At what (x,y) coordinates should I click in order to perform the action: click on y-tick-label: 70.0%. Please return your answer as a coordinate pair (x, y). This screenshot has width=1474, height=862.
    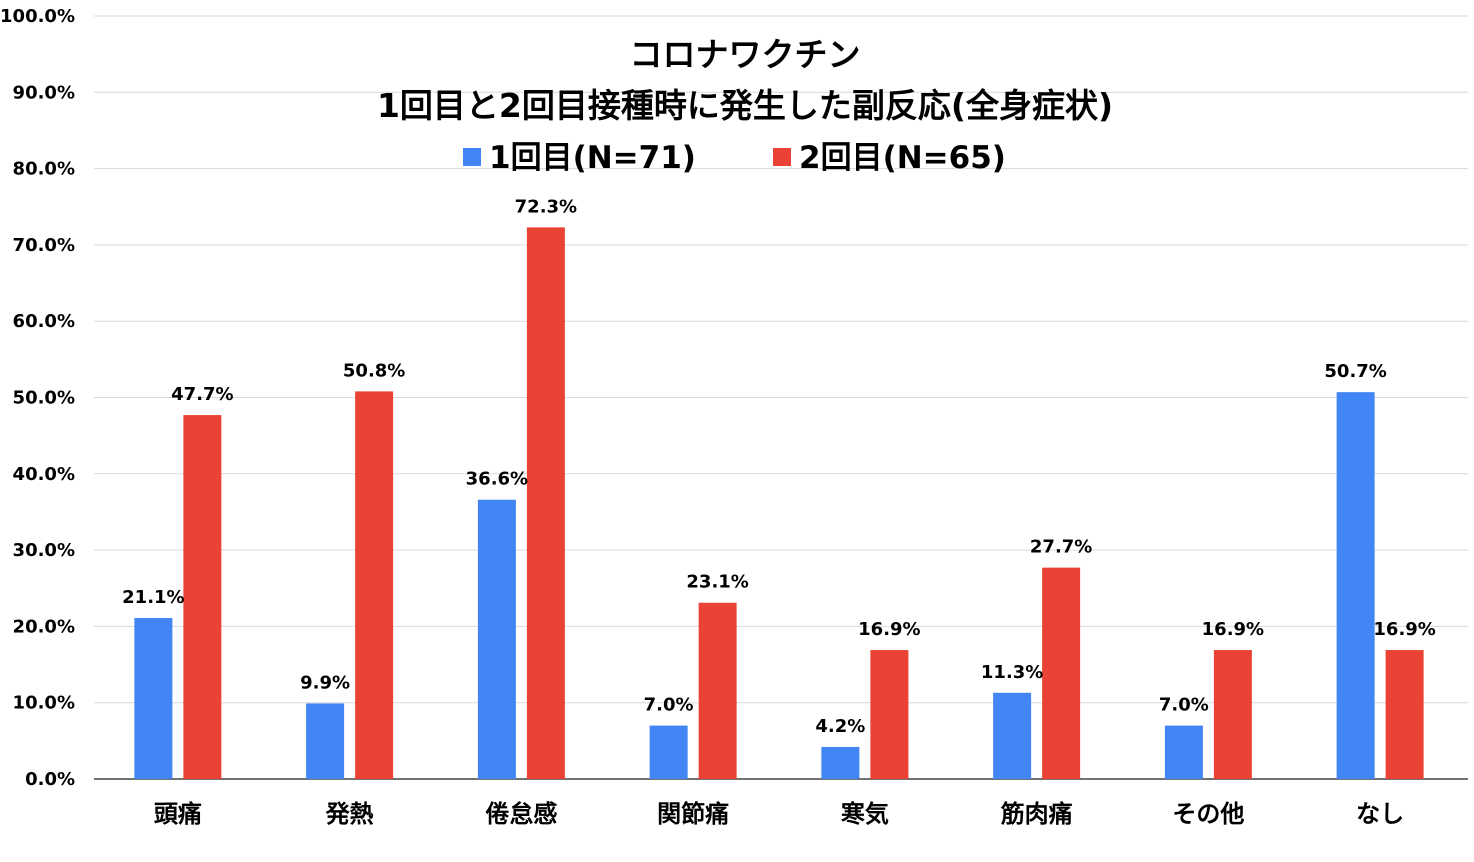
    Looking at the image, I should click on (44, 245).